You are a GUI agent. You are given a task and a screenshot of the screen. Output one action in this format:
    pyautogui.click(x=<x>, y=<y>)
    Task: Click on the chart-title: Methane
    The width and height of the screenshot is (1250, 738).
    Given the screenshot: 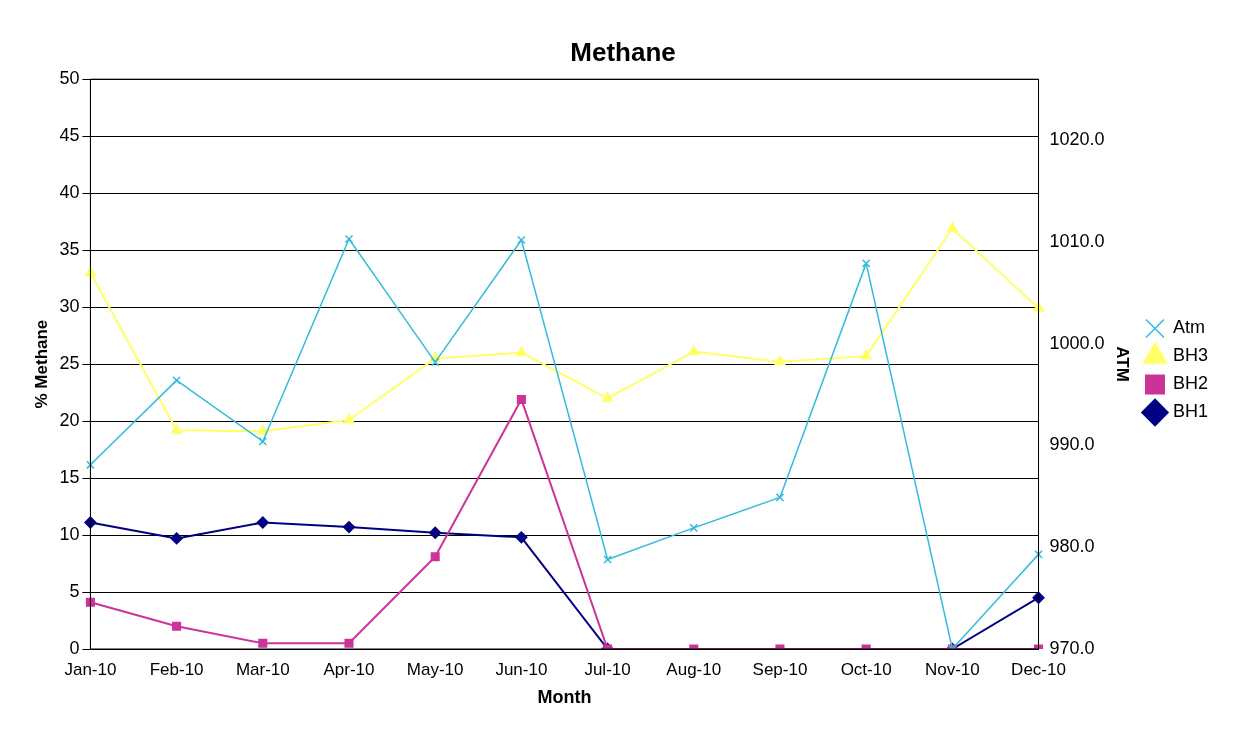 What is the action you would take?
    pyautogui.click(x=623, y=51)
    